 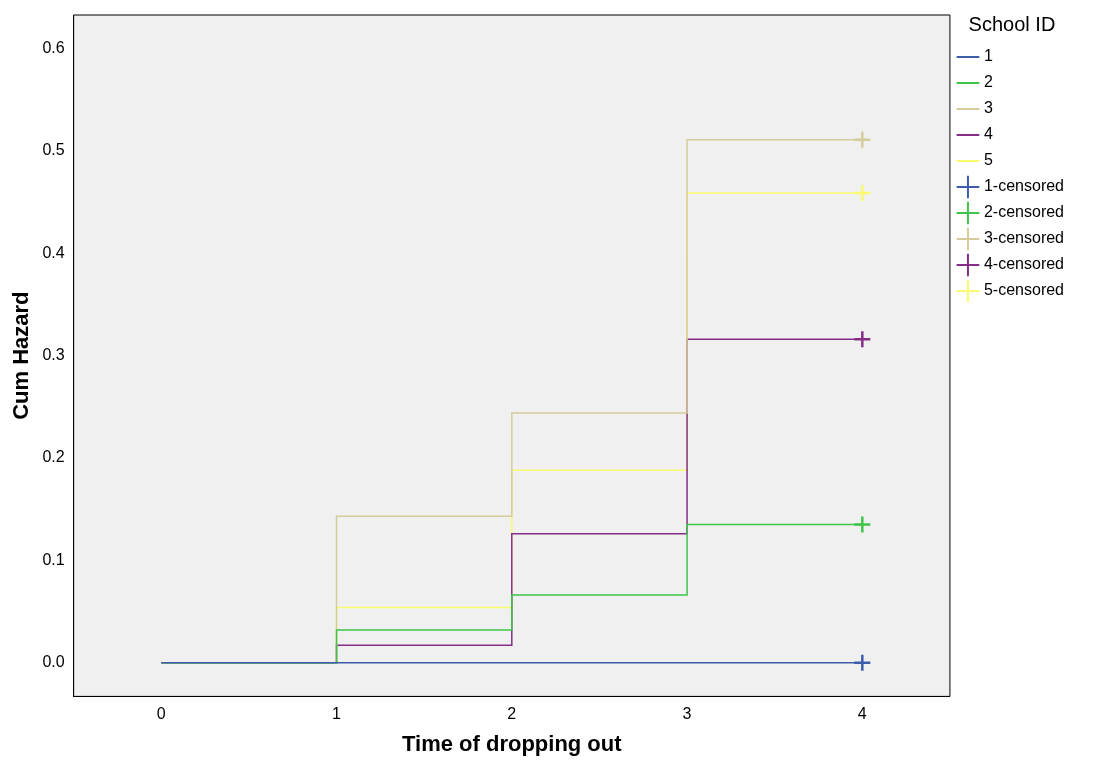 I want to click on legend-label: 1-censored, so click(x=1023, y=186).